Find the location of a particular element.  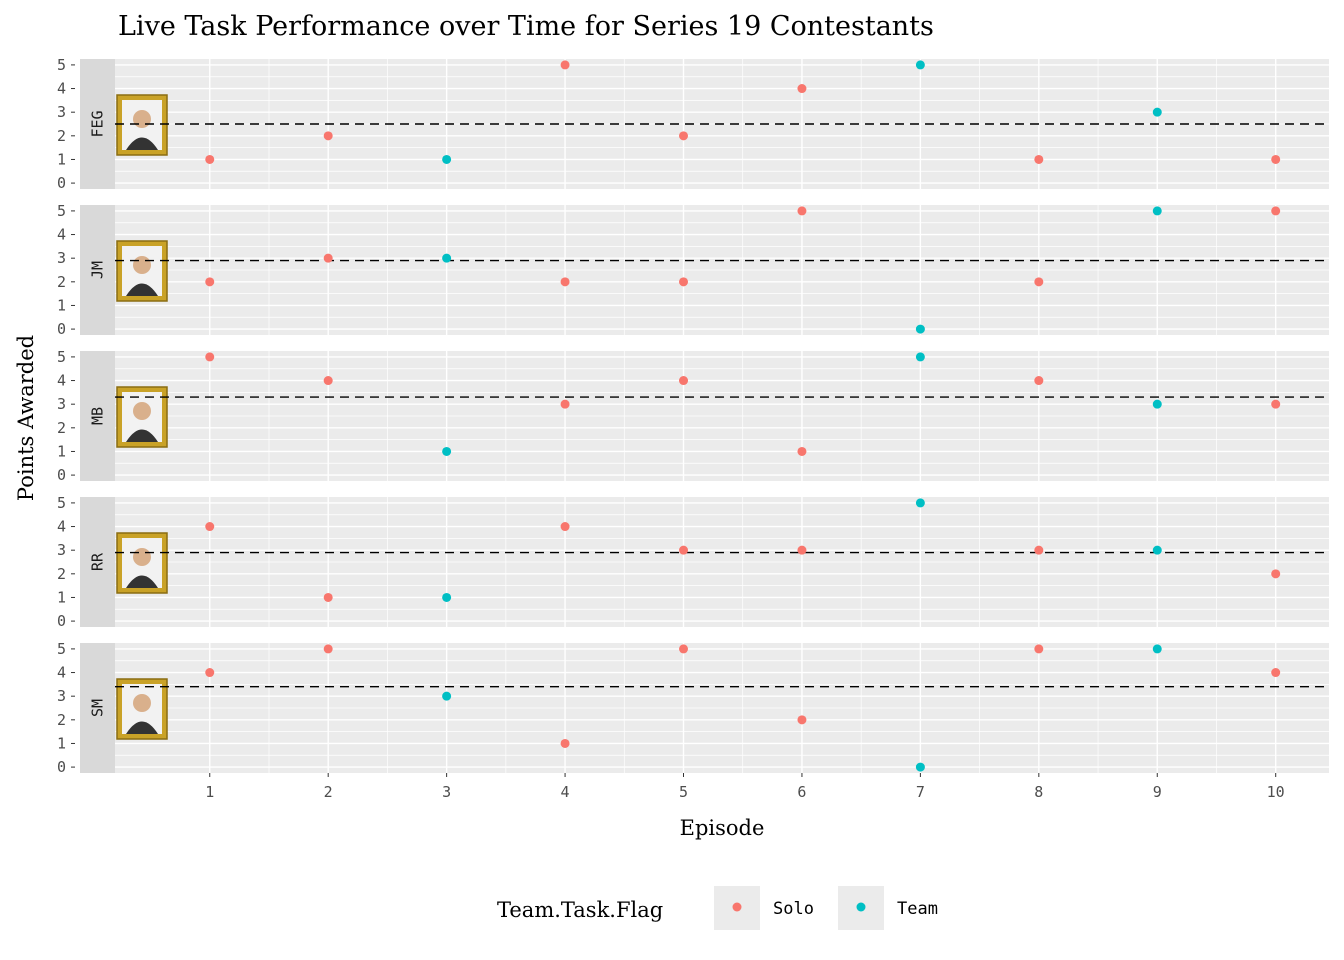

facet-rr: RR 0 1 2 3 4 5 is located at coordinates (693, 562).